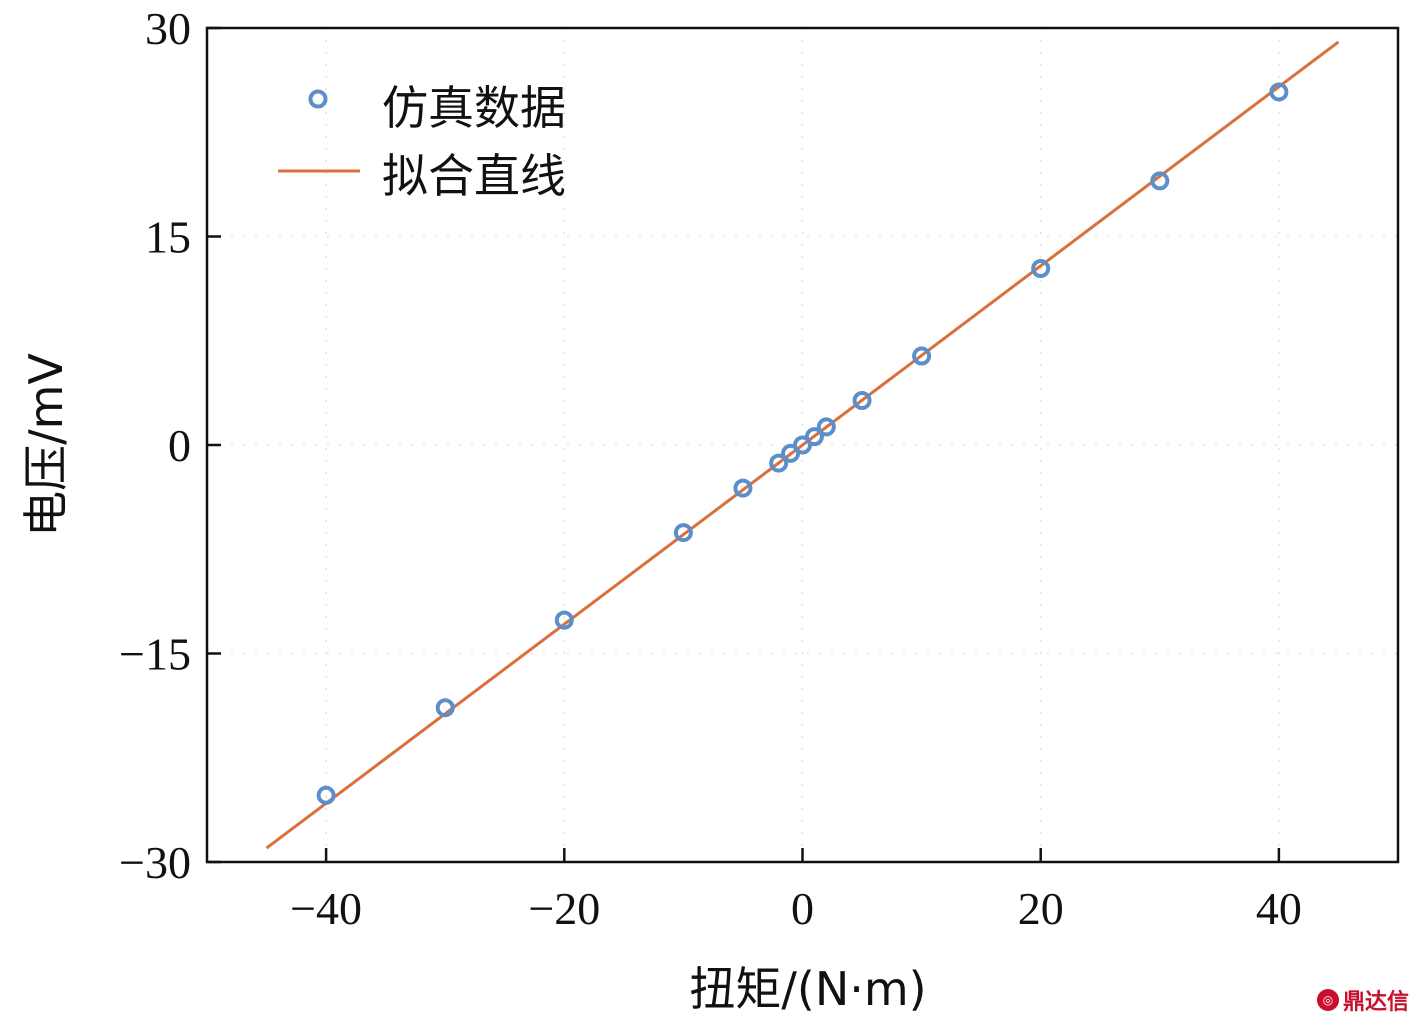 The width and height of the screenshot is (1417, 1022). Describe the element at coordinates (1041, 908) in the screenshot. I see `x-tick-label: 20` at that location.